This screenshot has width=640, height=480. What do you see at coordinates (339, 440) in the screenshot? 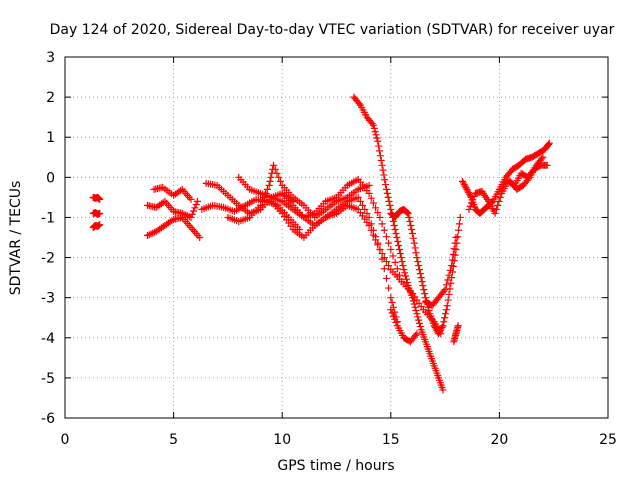
I see `x-tick-labels: 0 5 10 15 20 25` at bounding box center [339, 440].